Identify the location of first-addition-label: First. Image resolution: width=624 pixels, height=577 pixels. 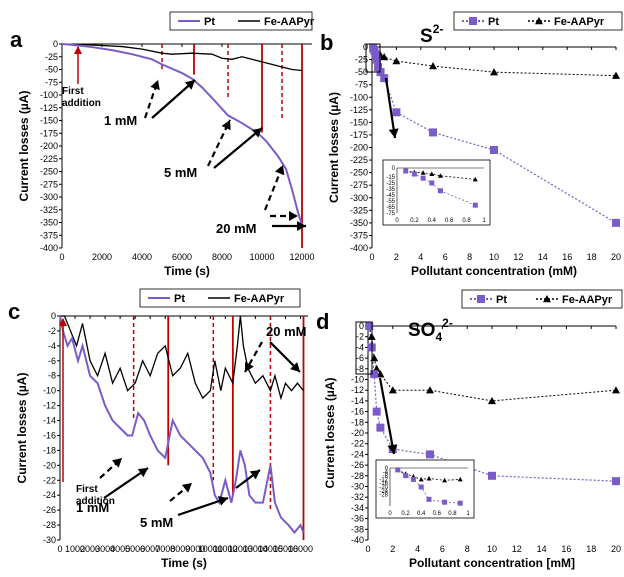
(73, 91).